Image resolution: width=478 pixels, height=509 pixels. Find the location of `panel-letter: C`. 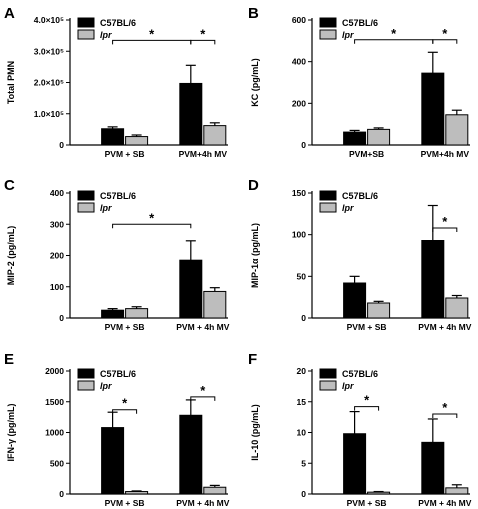

panel-letter: C is located at coordinates (9, 185).